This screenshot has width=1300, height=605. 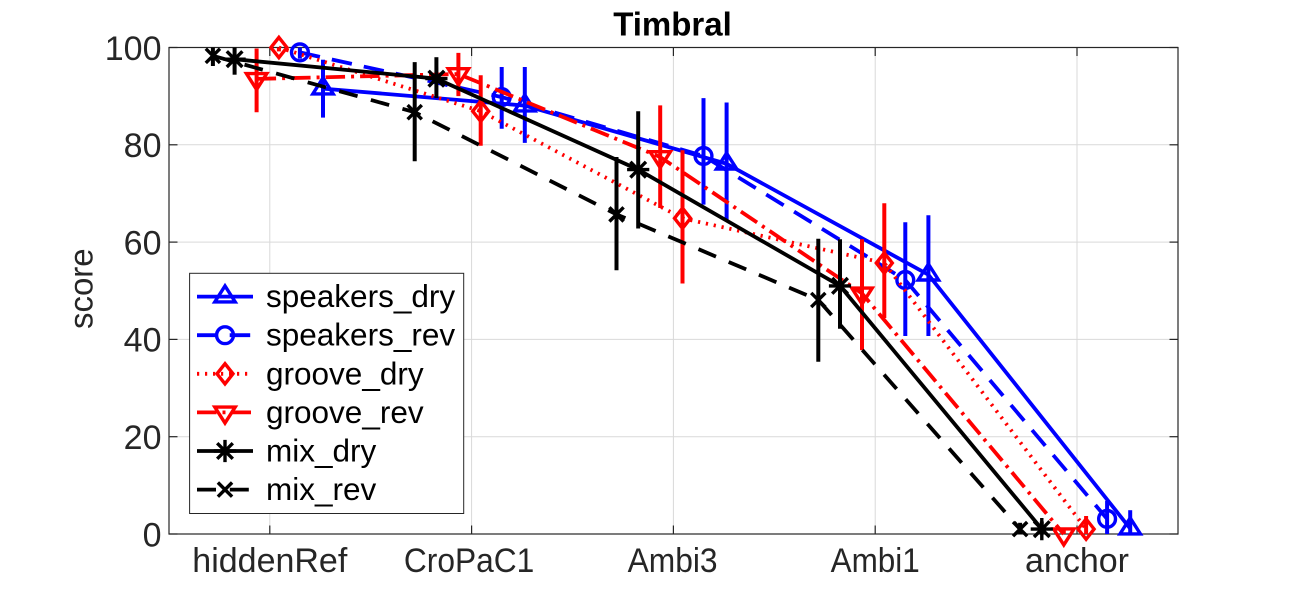 I want to click on svg-text: 80, so click(x=143, y=146).